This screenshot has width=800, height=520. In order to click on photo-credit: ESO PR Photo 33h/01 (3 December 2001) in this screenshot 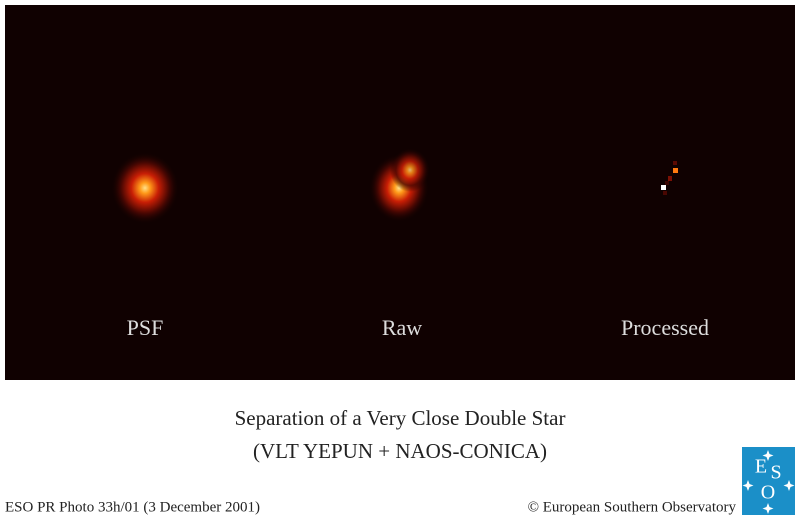, I will do `click(132, 507)`.